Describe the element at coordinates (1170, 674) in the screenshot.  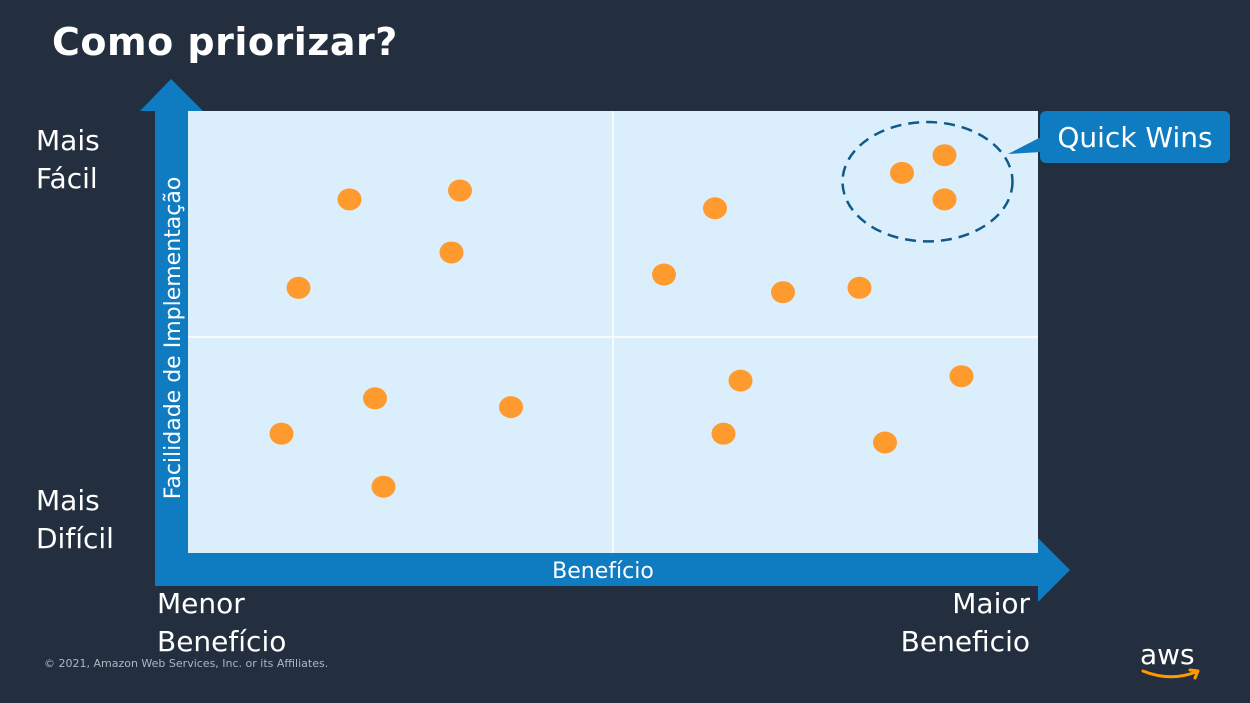
I see `aws-smile-icon` at that location.